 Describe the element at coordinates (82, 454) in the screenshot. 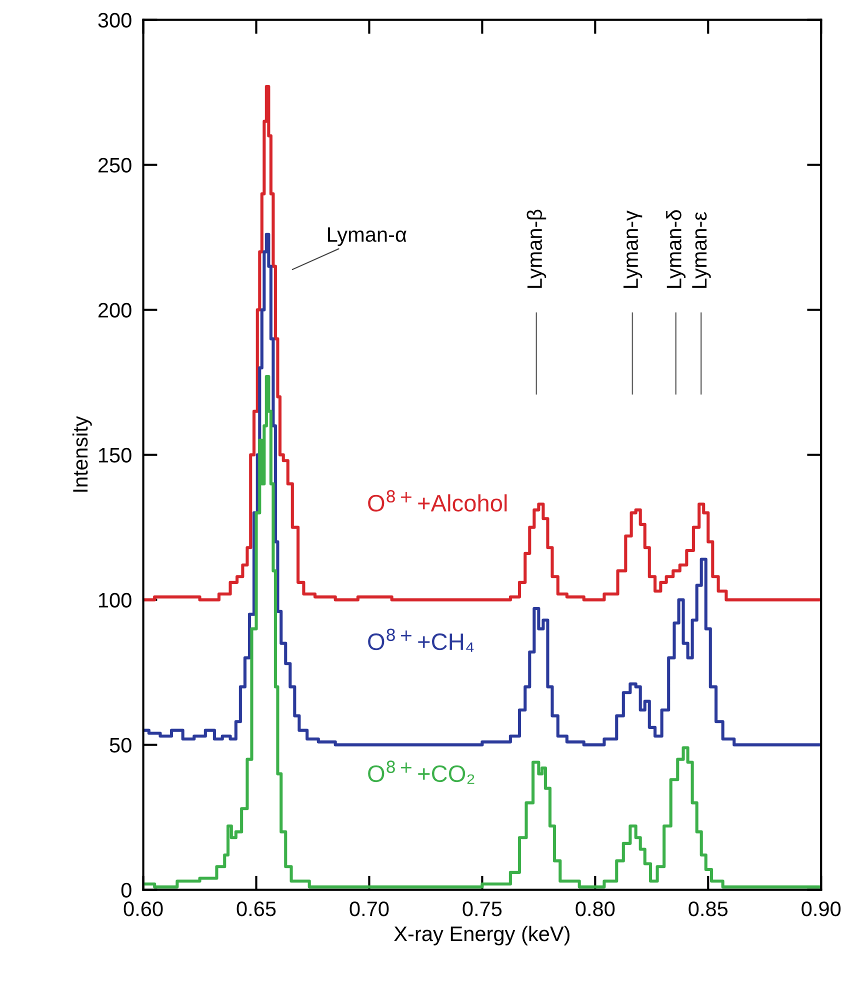

I see `y-axis-title: Intensity` at that location.